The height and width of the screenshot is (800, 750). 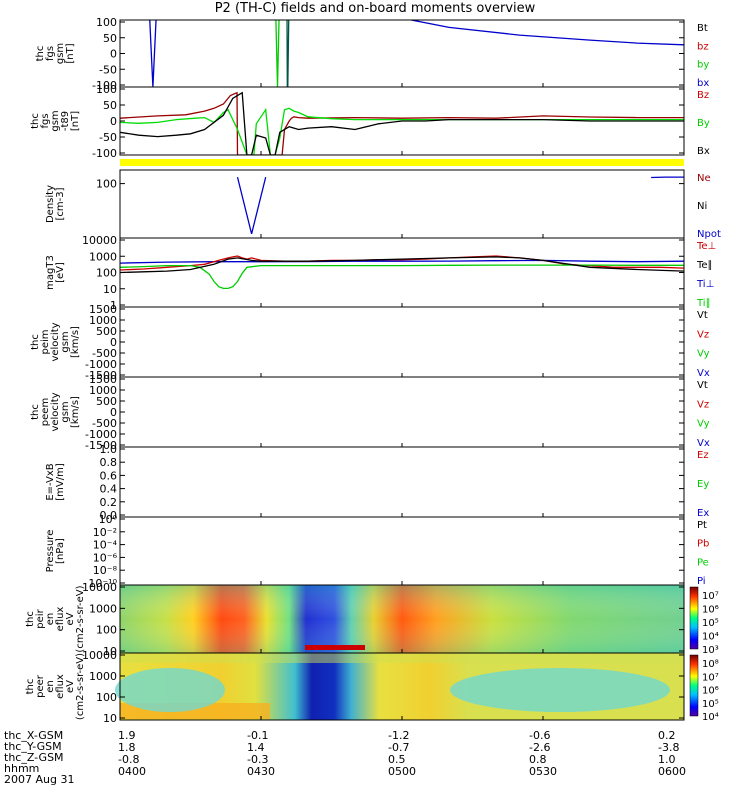 What do you see at coordinates (702, 315) in the screenshot?
I see `vi-legend-0: Vt` at bounding box center [702, 315].